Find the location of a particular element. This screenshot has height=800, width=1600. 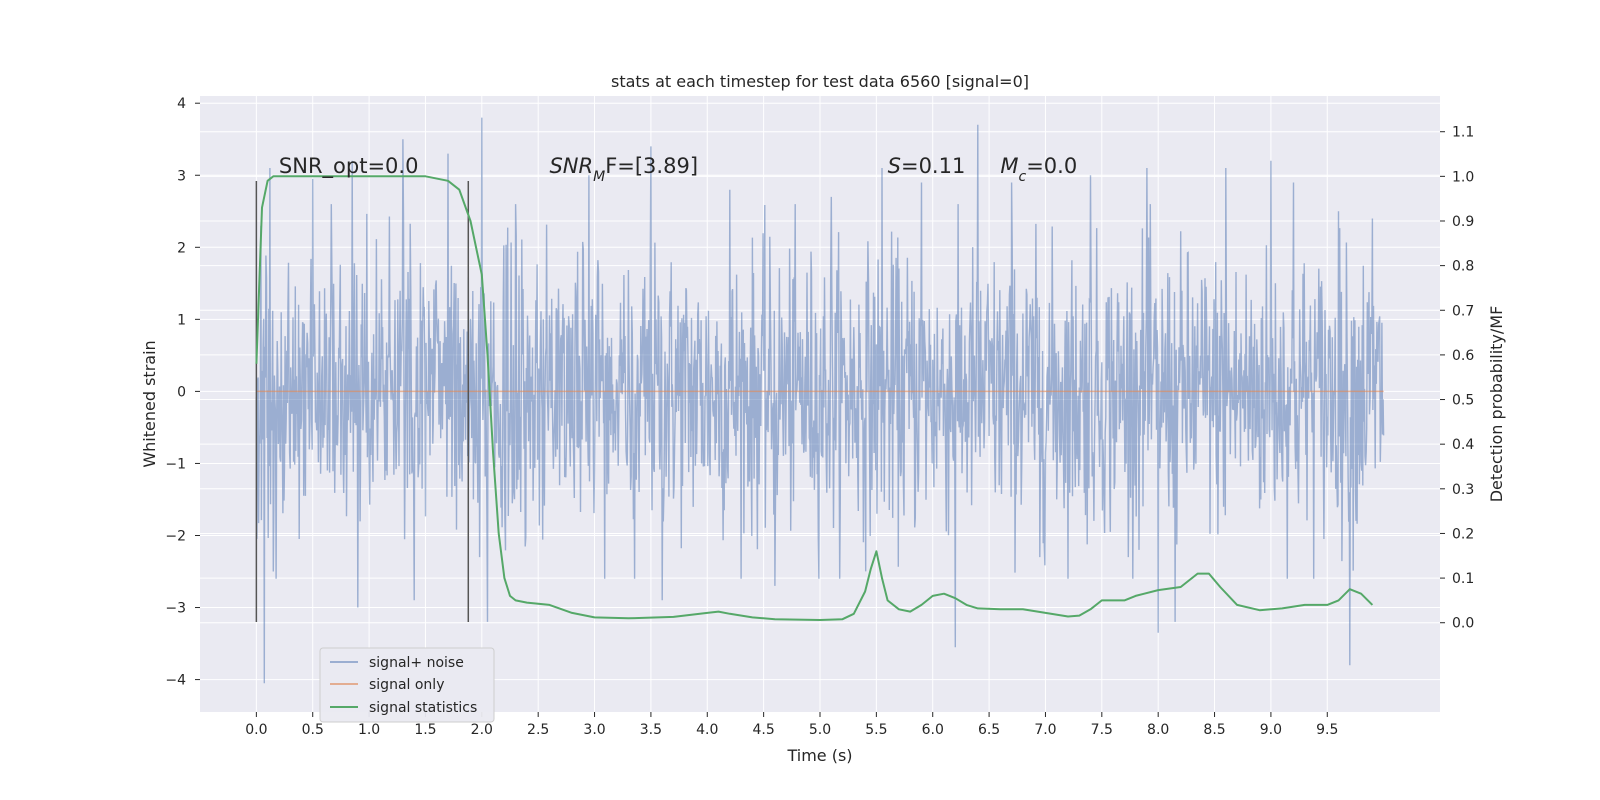

x-axis-label: Time (s) is located at coordinates (819, 755).